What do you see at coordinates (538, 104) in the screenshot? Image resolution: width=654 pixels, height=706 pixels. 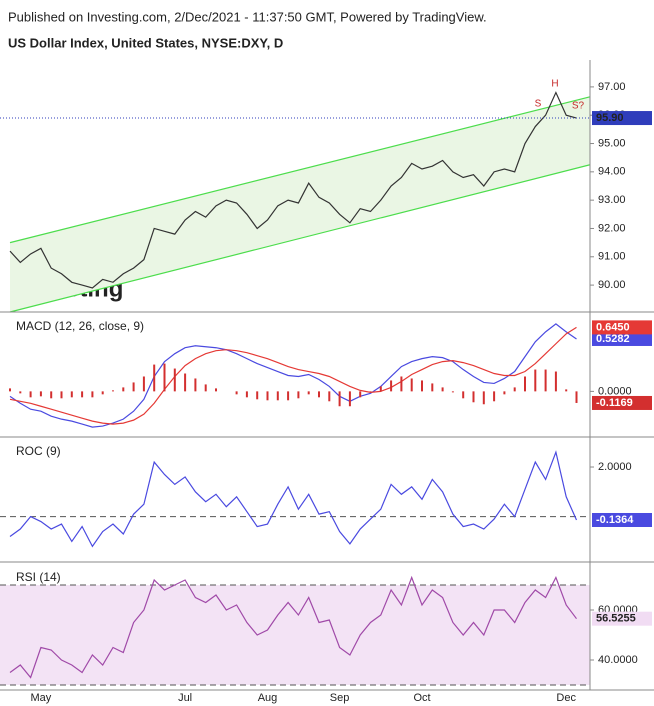 I see `pattern-label: S` at bounding box center [538, 104].